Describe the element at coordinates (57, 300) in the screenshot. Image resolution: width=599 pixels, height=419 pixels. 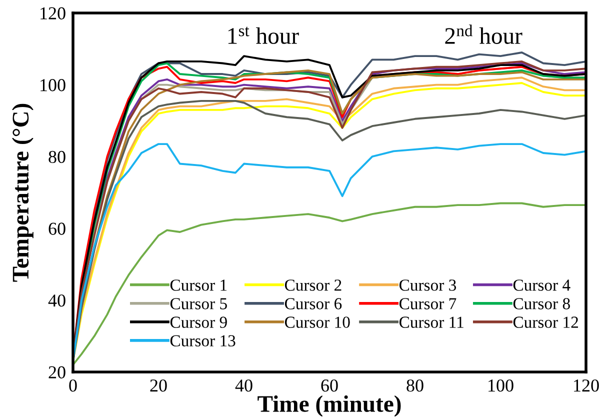
I see `y-tick-label: 40` at that location.